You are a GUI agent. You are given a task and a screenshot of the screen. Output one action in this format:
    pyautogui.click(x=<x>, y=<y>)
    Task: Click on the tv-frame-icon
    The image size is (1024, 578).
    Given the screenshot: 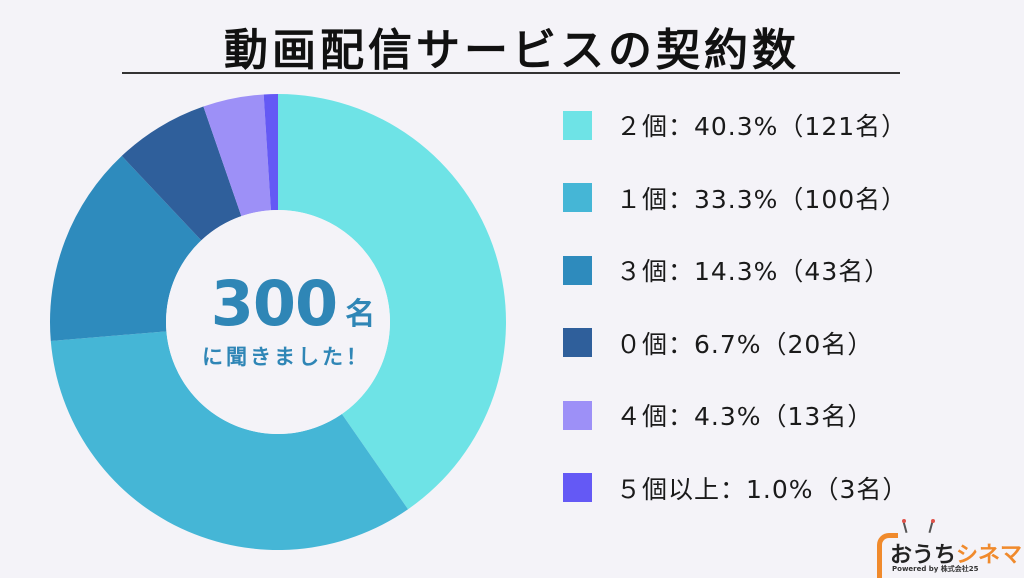 What is the action you would take?
    pyautogui.click(x=887, y=555)
    